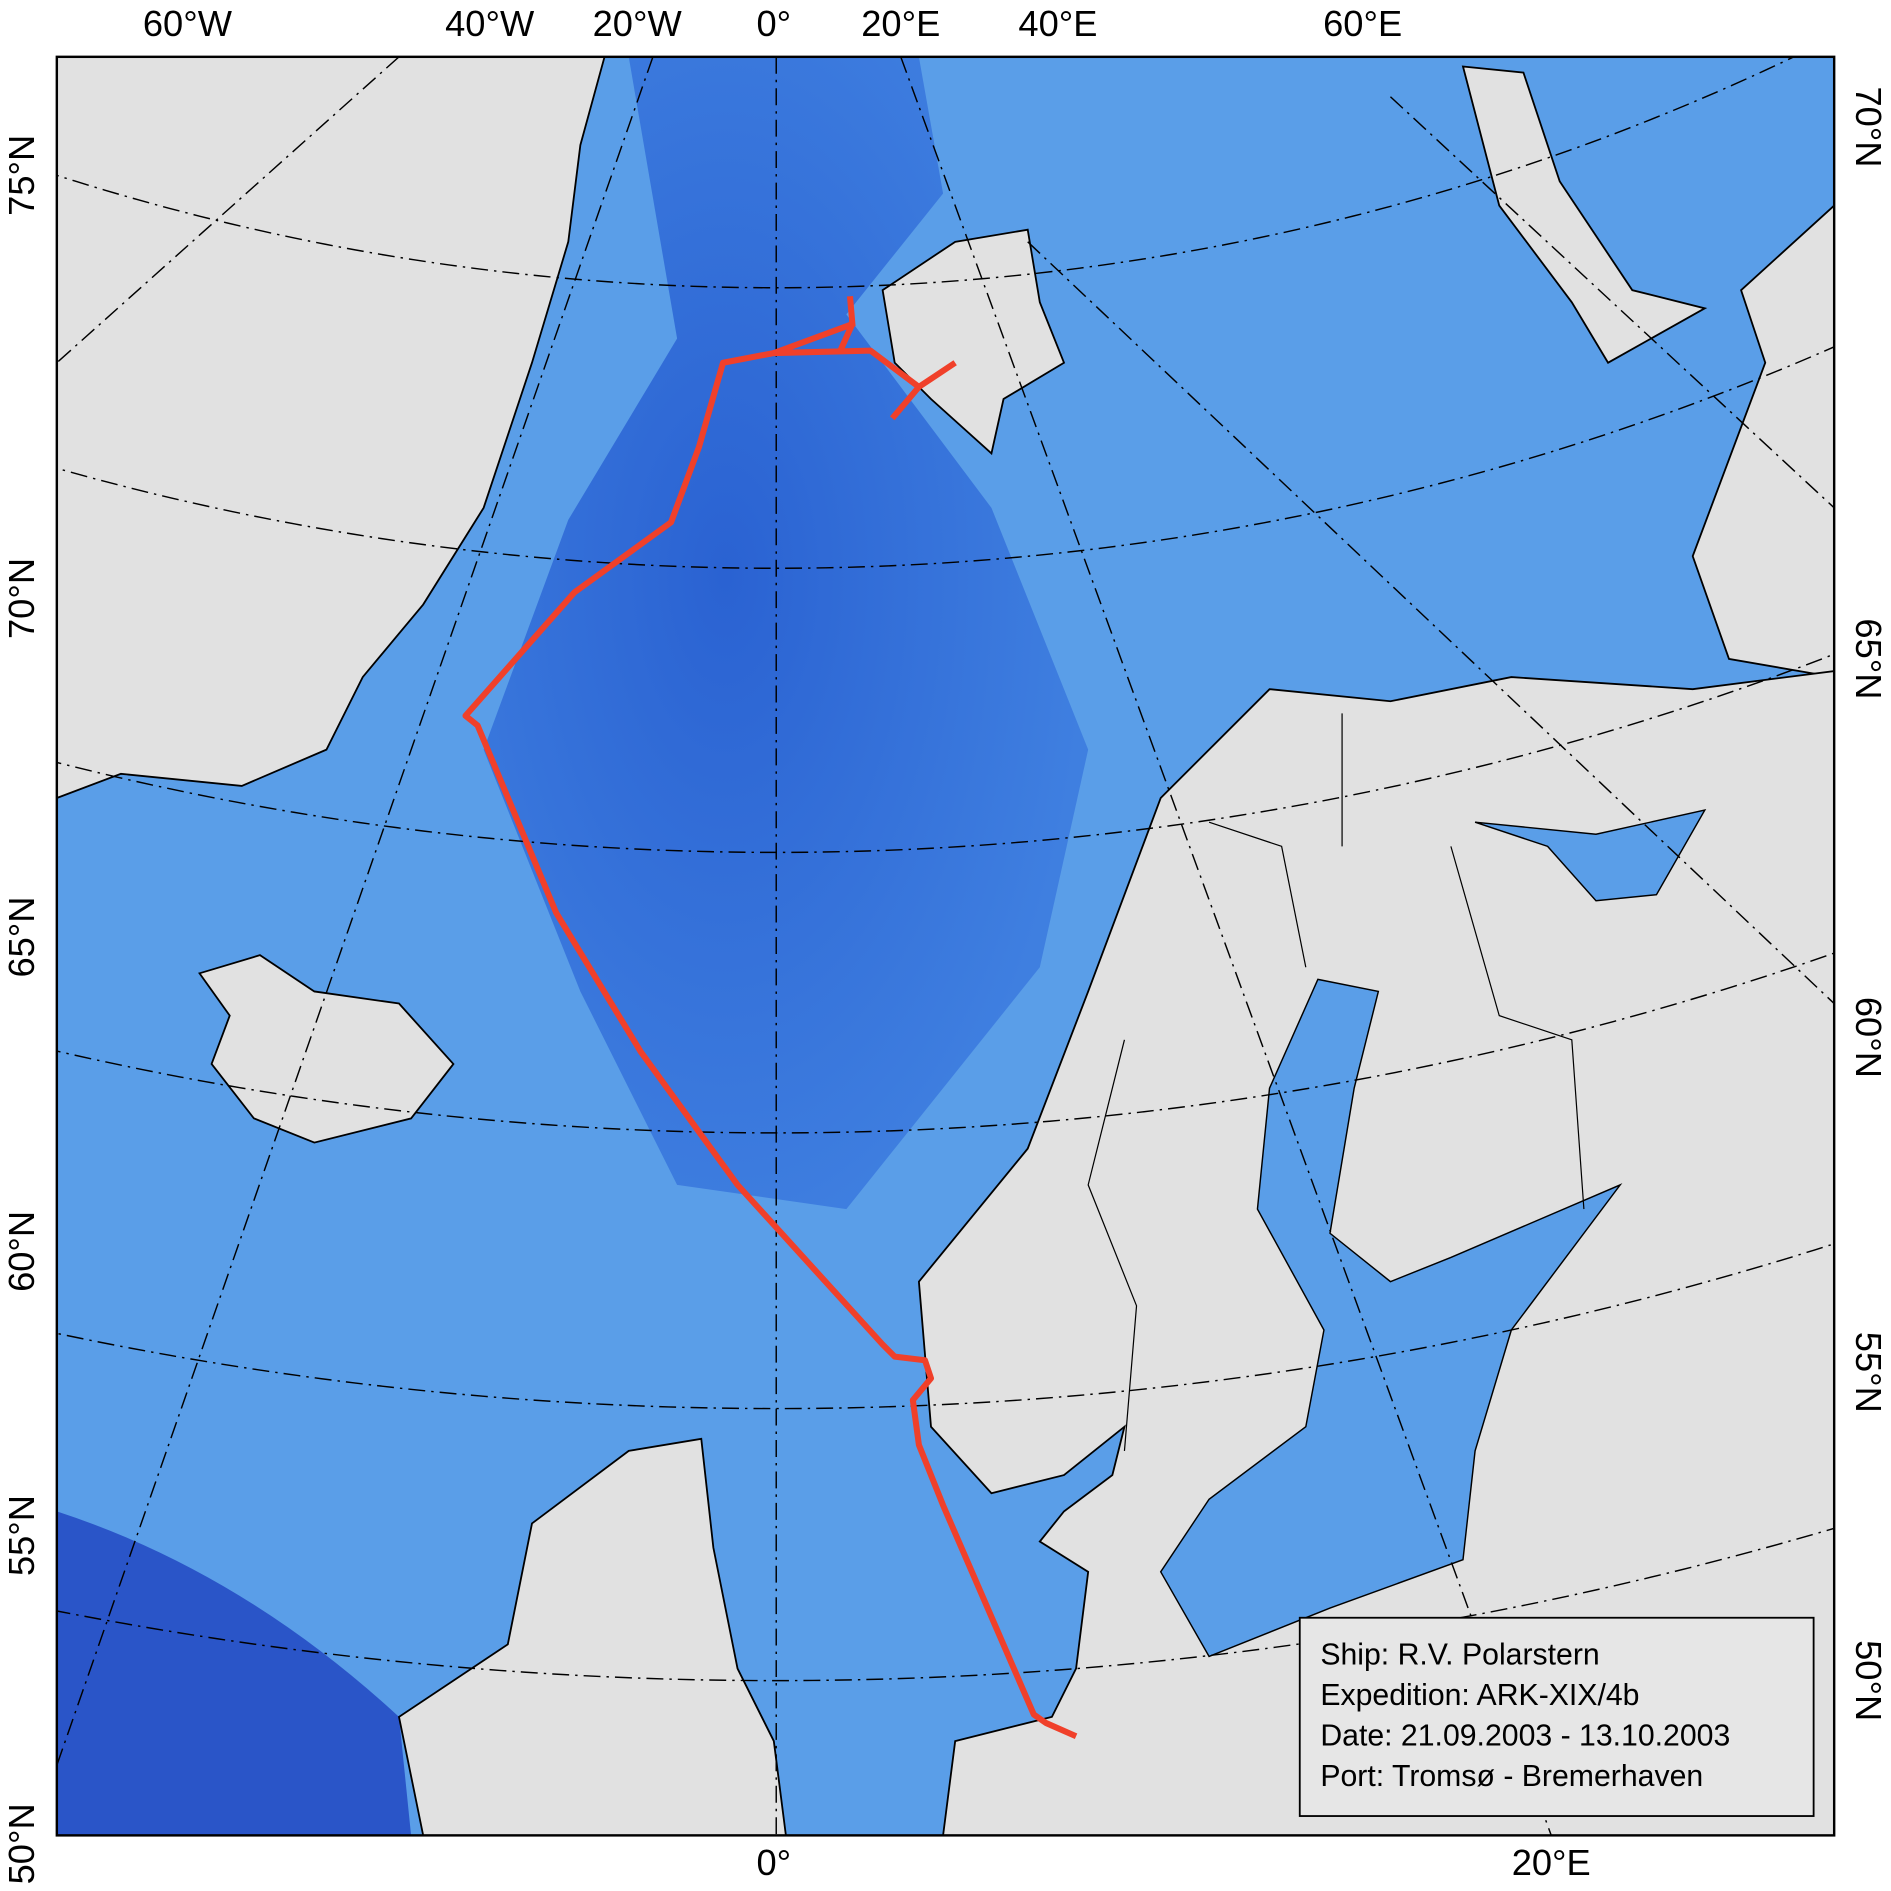 This screenshot has height=1891, width=1891. What do you see at coordinates (1868, 1372) in the screenshot?
I see `right-latitude-label: 55°N` at bounding box center [1868, 1372].